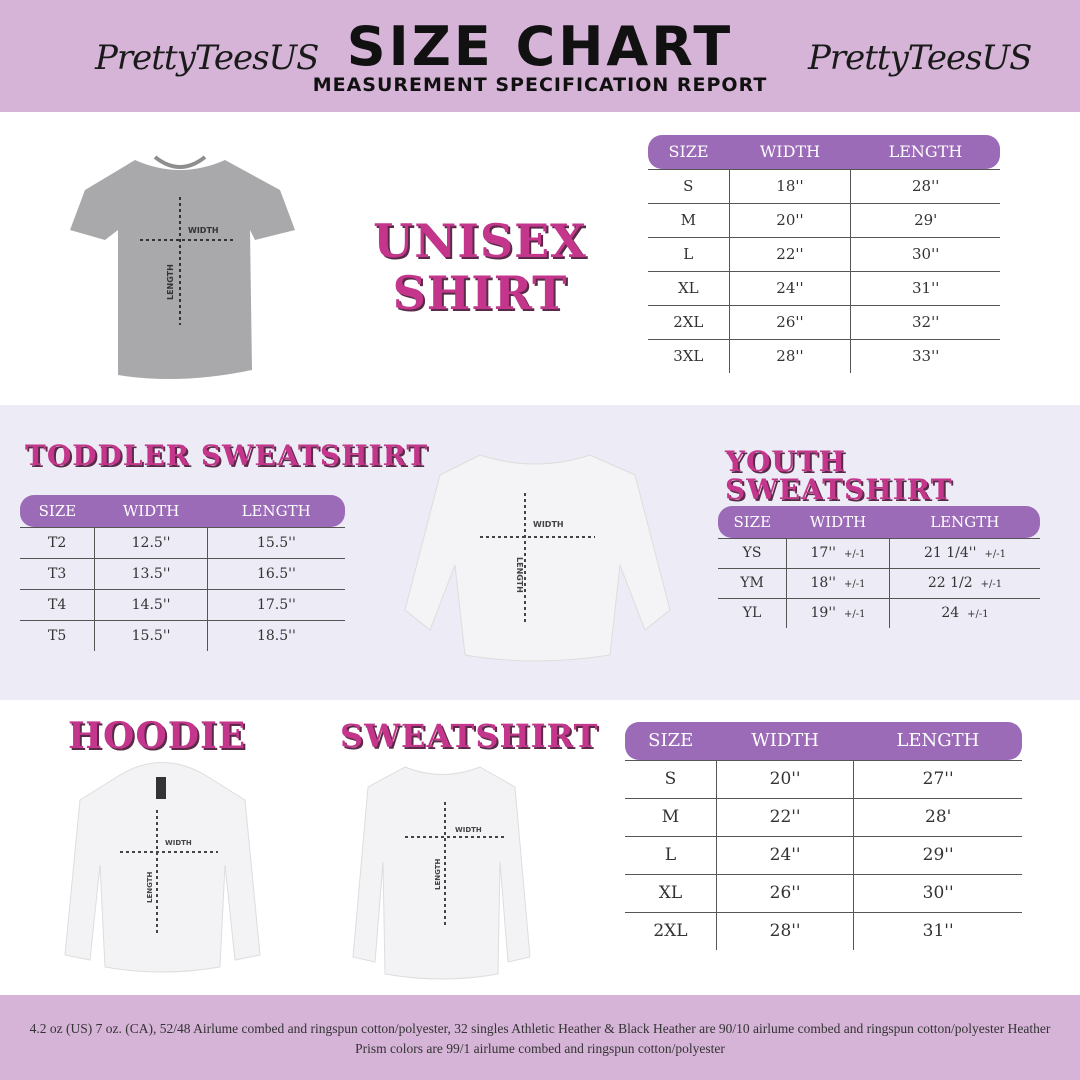 This screenshot has height=1080, width=1080. I want to click on table-cell: 17'' +/-1, so click(838, 552).